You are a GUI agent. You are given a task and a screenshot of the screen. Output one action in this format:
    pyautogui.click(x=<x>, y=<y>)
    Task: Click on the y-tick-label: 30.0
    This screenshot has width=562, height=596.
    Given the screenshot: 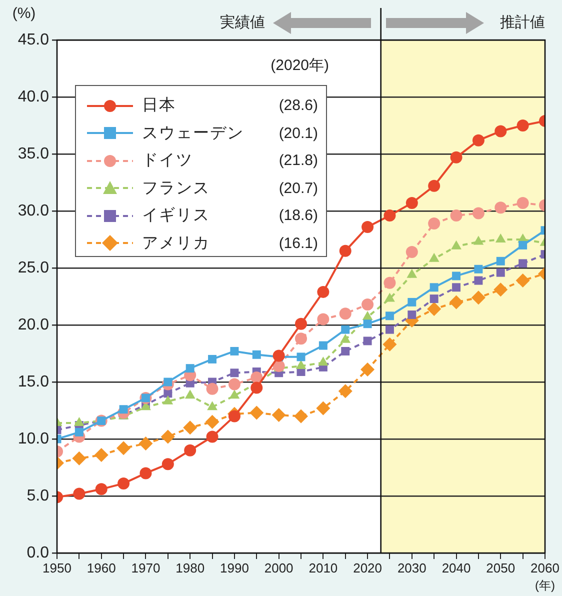 What is the action you would take?
    pyautogui.click(x=34, y=211)
    